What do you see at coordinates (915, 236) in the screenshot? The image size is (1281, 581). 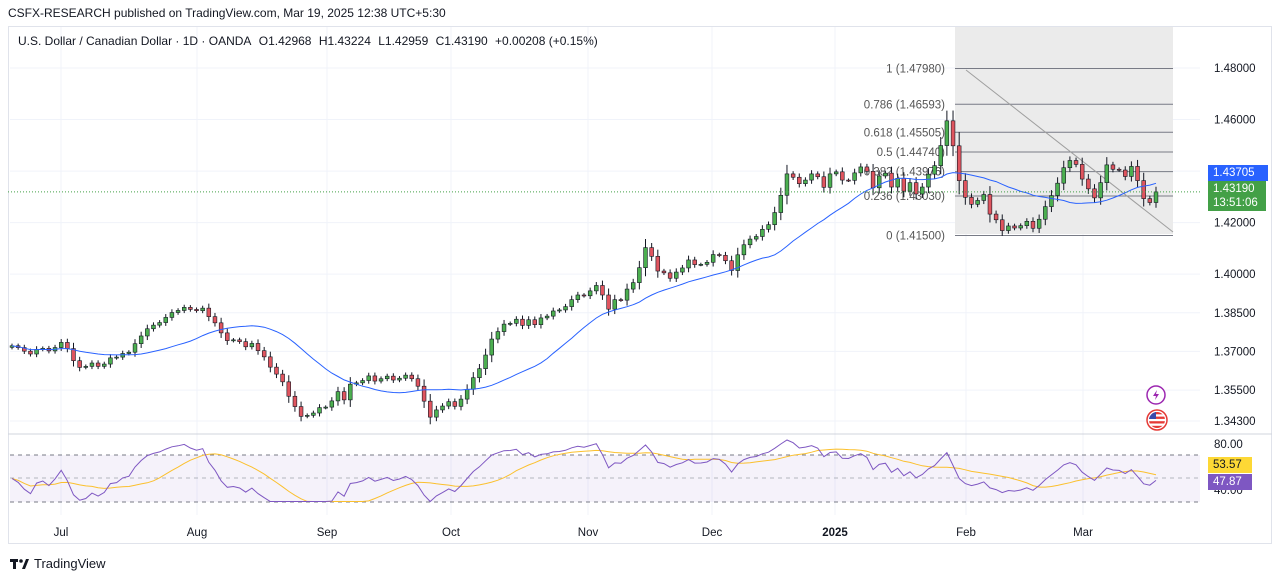 I see `fibonacci-level-label: 0 (1.41500)` at bounding box center [915, 236].